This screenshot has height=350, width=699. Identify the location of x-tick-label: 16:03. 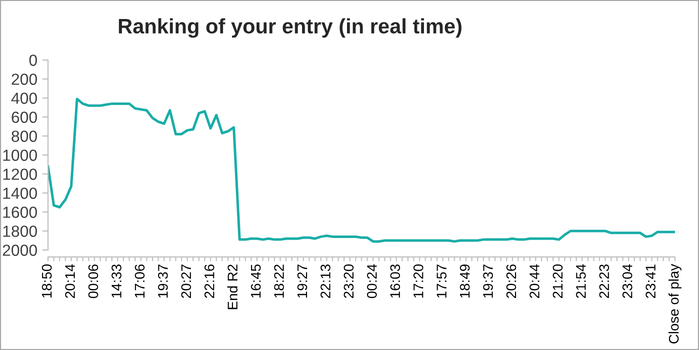
(395, 281).